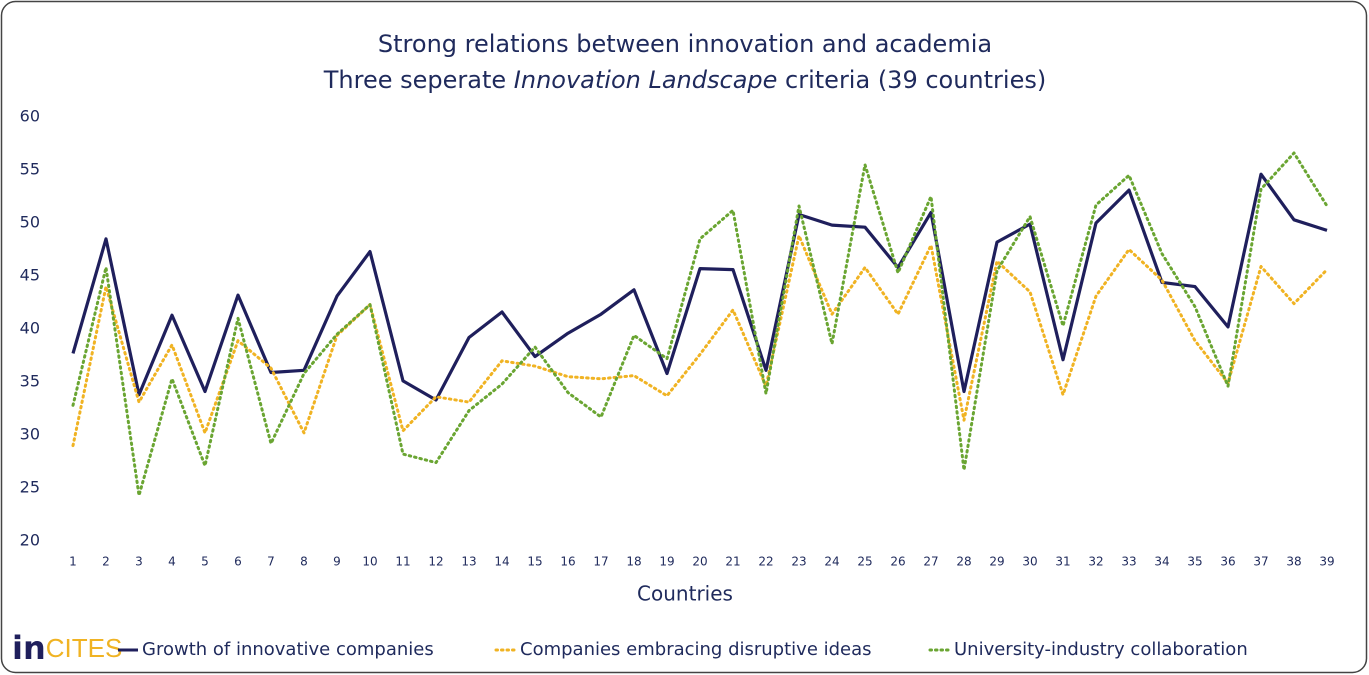 This screenshot has height=675, width=1369. What do you see at coordinates (732, 562) in the screenshot?
I see `x-tick-label: 21` at bounding box center [732, 562].